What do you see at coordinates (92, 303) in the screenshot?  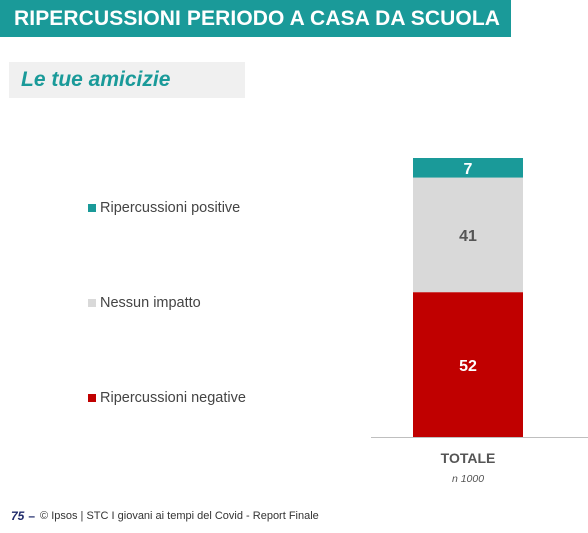 I see `legend-swatch-neutral` at bounding box center [92, 303].